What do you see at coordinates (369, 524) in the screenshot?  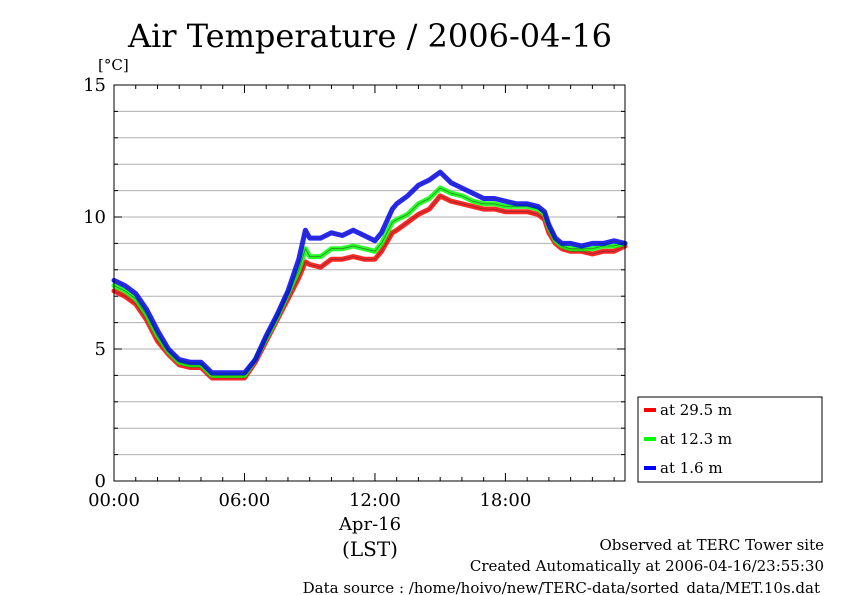 I see `x-axis-date-label: Apr-16` at bounding box center [369, 524].